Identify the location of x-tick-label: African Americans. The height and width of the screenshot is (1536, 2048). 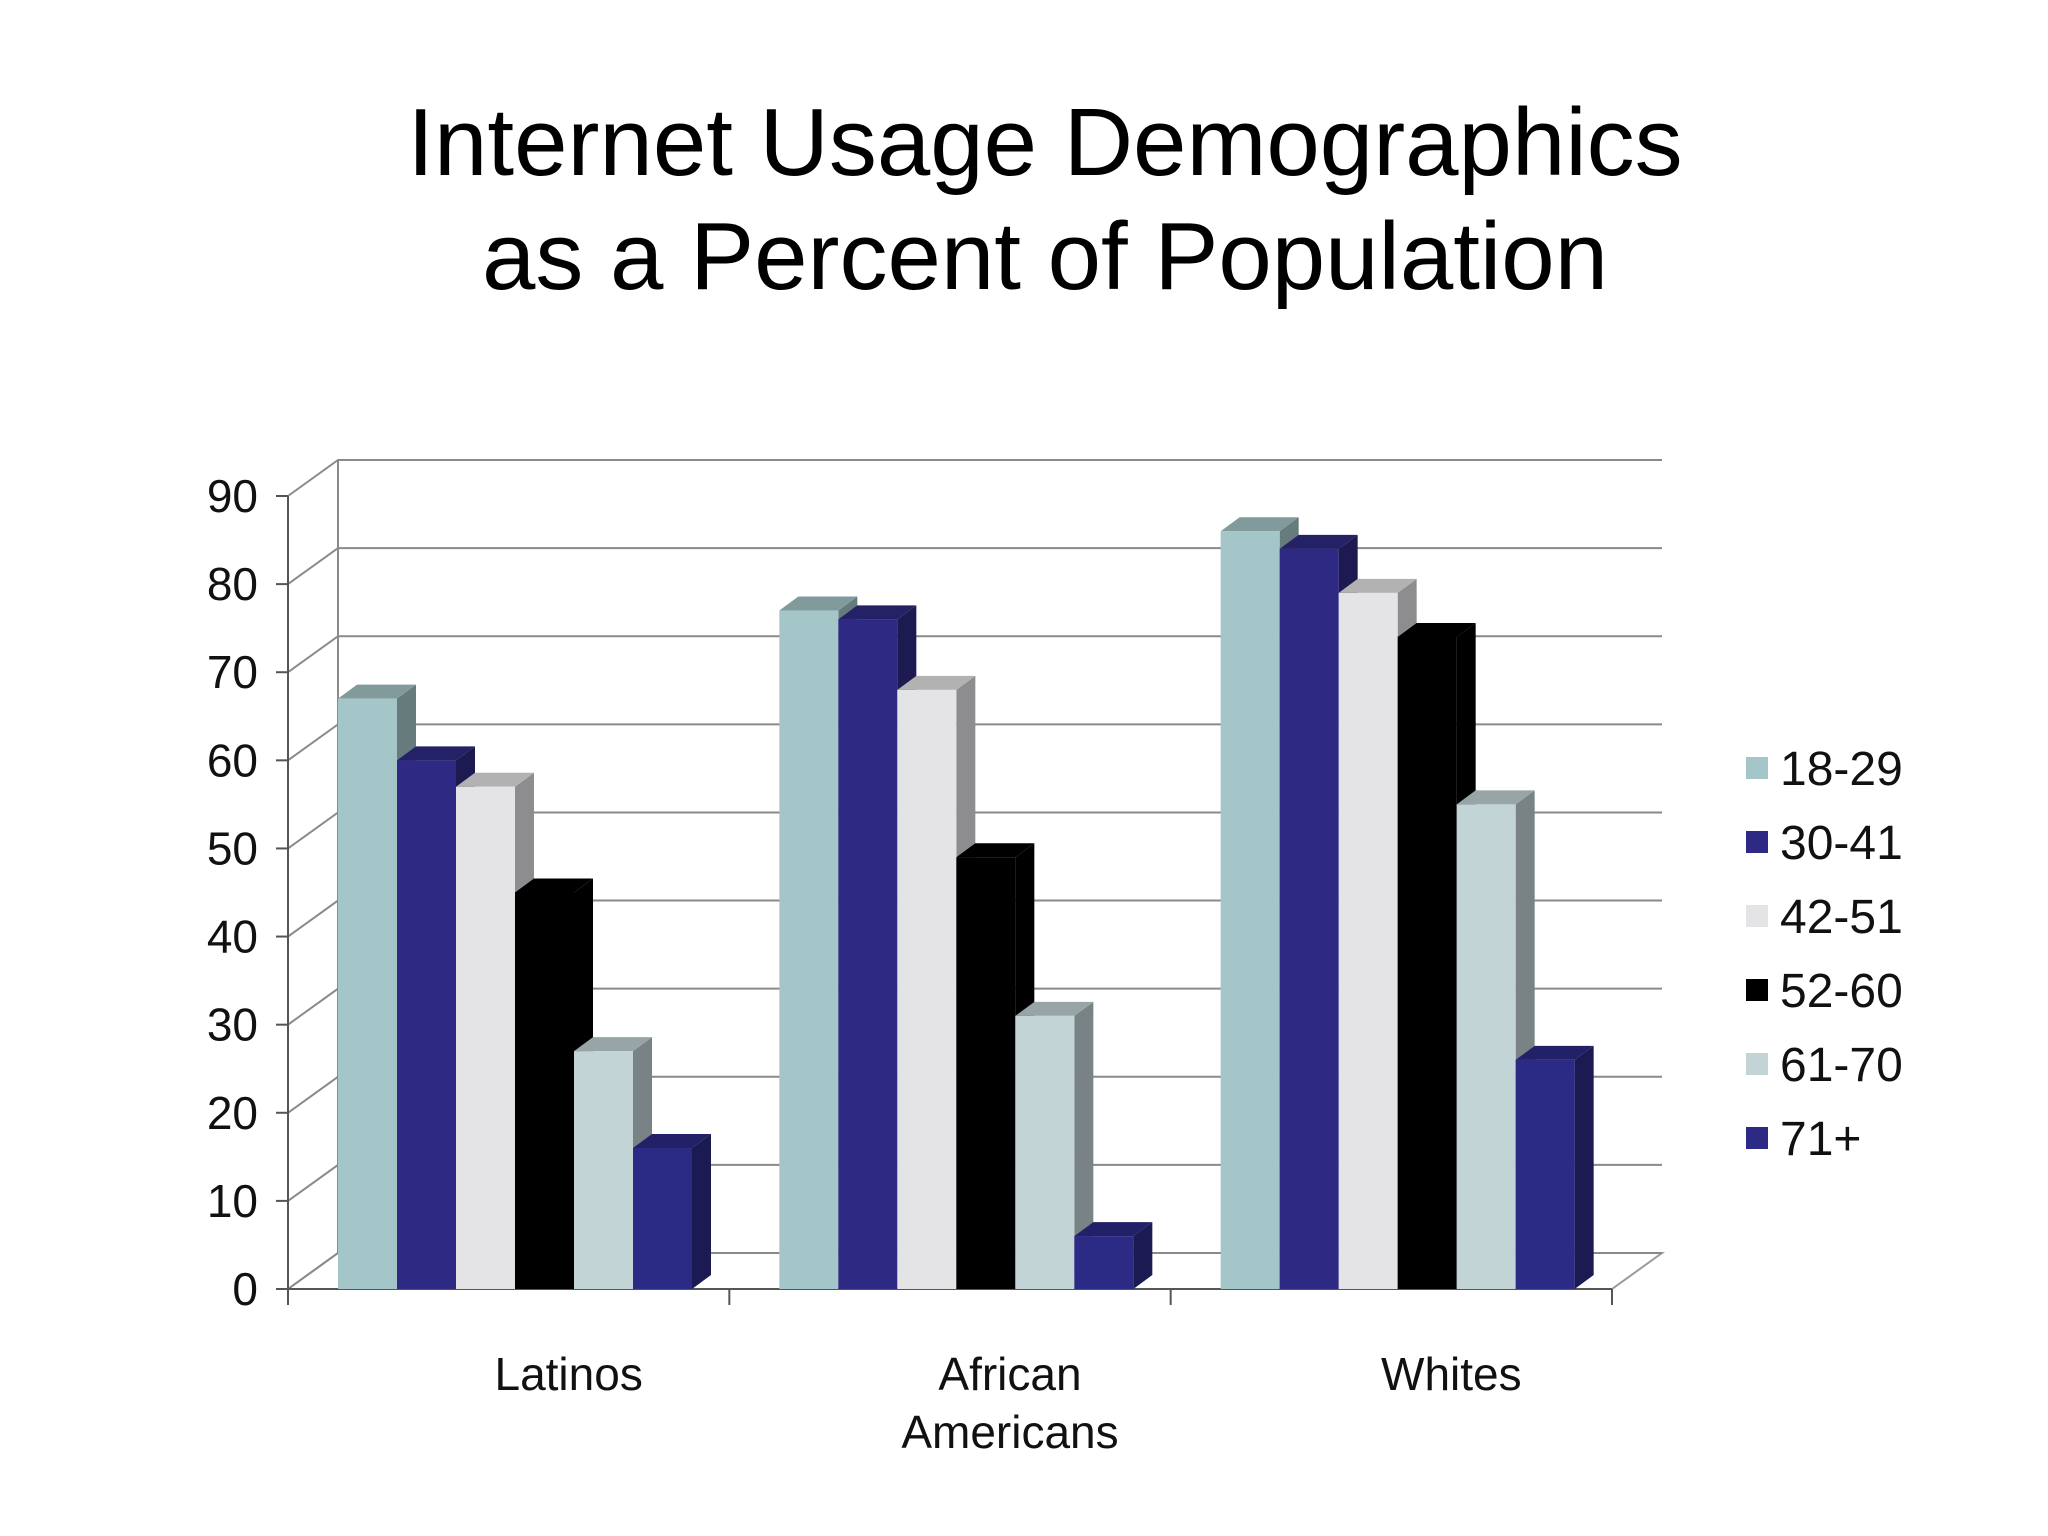
(1009, 1403).